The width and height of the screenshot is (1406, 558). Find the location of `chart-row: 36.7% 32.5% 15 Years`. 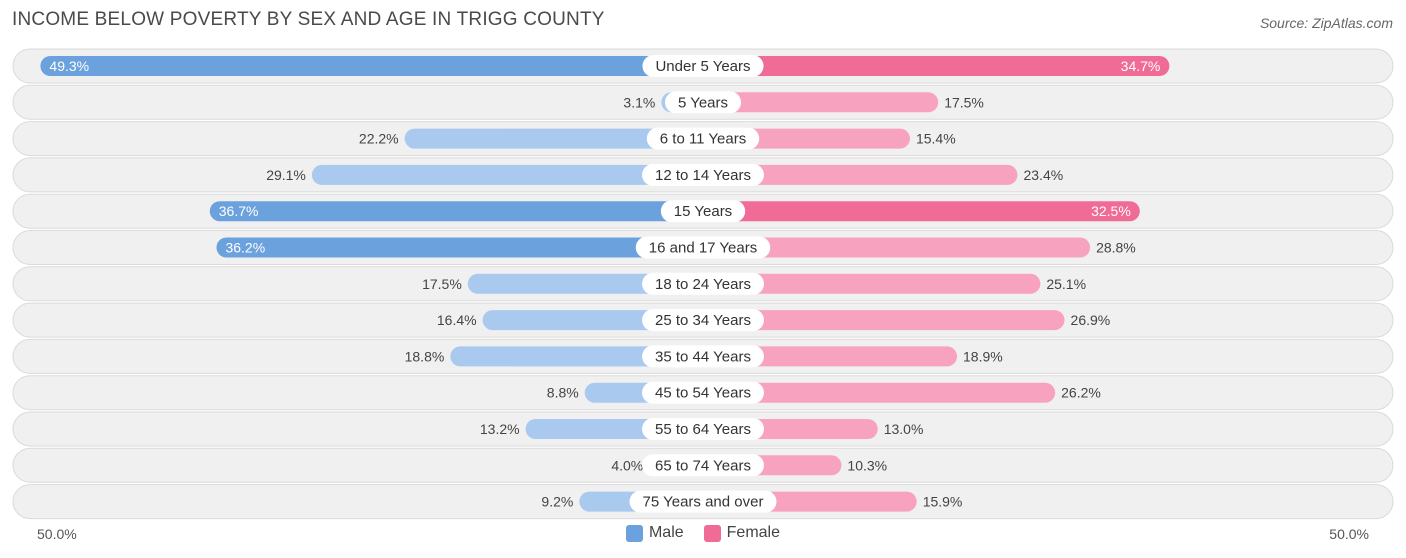

chart-row: 36.7% 32.5% 15 Years is located at coordinates (703, 211).